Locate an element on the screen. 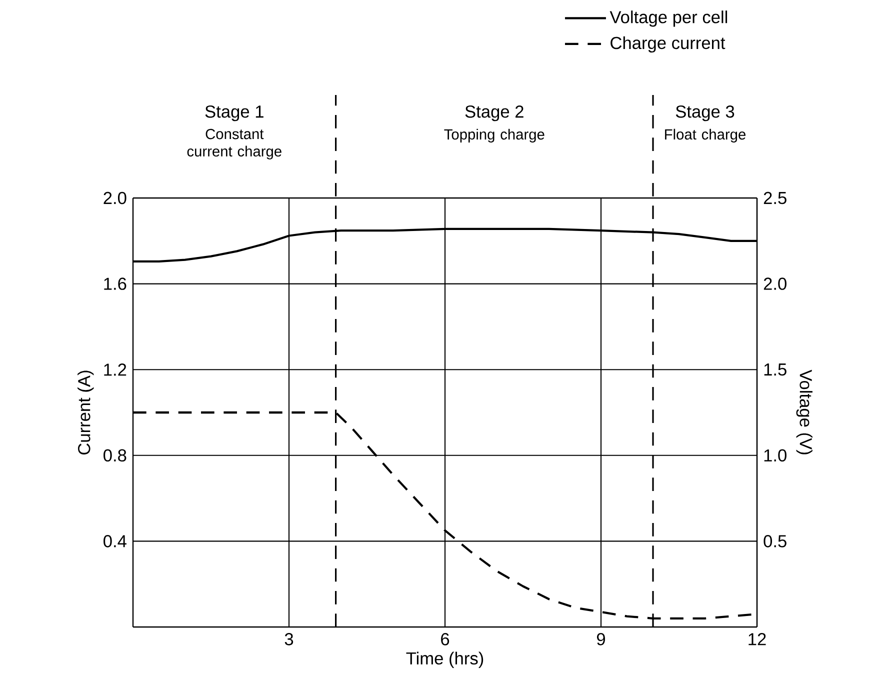 The width and height of the screenshot is (869, 694). y2-tick-label: 2.0 is located at coordinates (775, 284).